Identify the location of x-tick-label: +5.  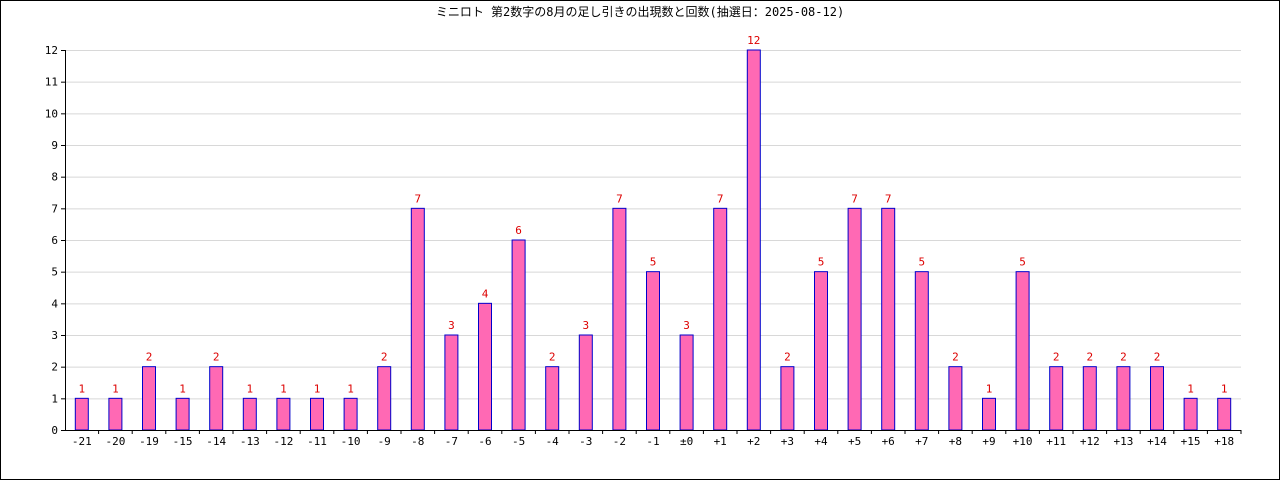
(854, 441).